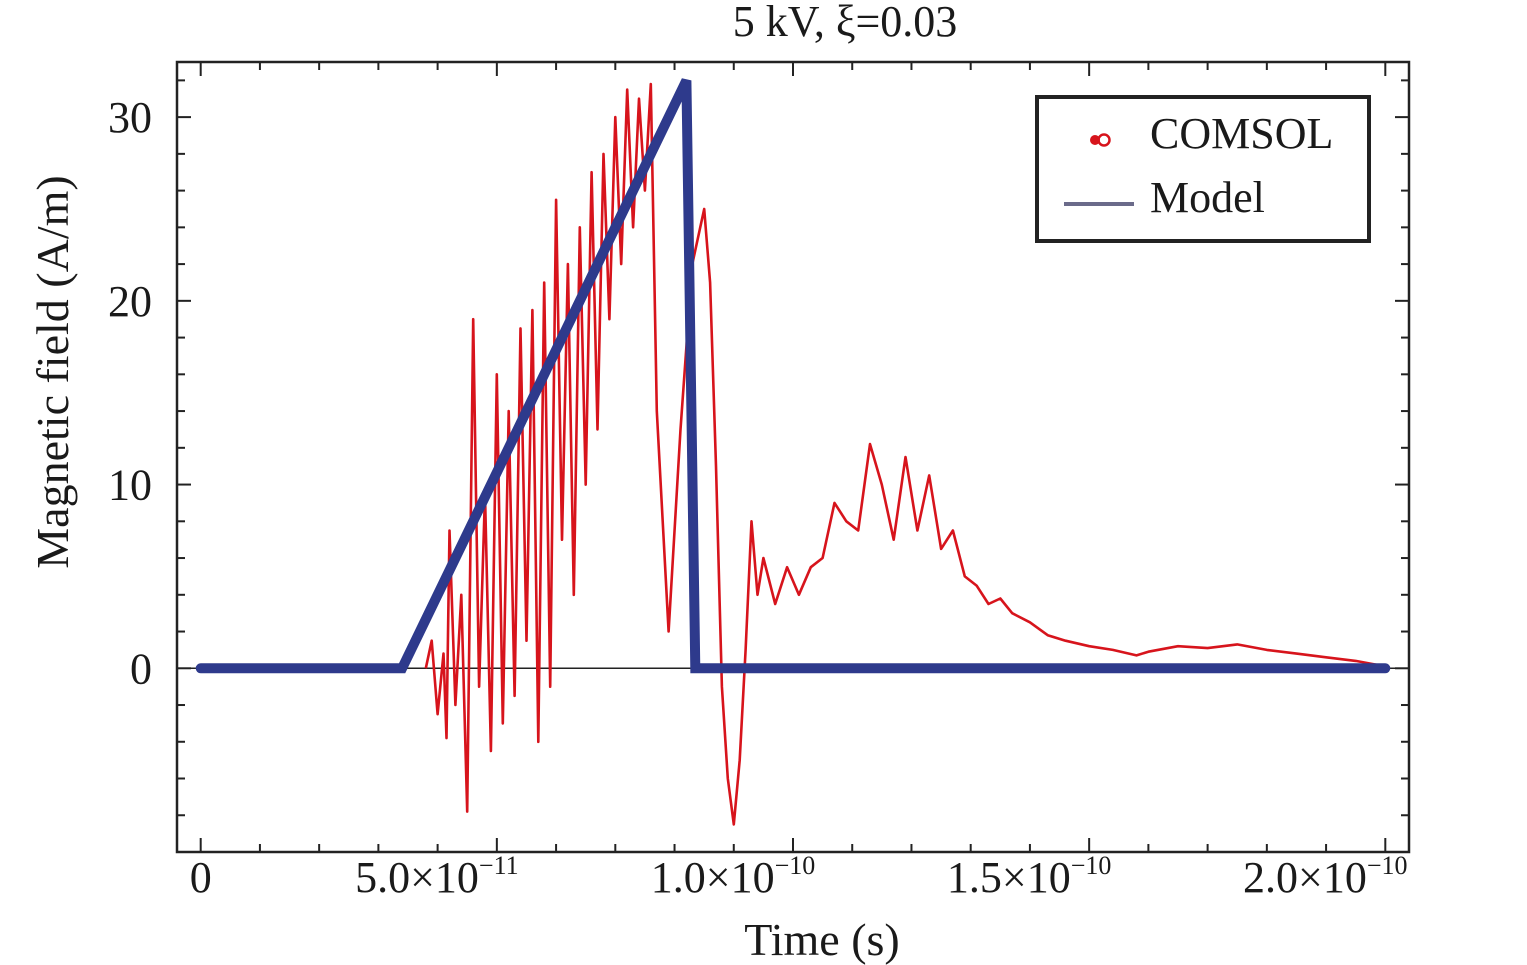  What do you see at coordinates (1029, 876) in the screenshot?
I see `x-tick-label: 1.5×10⁻¹⁰` at bounding box center [1029, 876].